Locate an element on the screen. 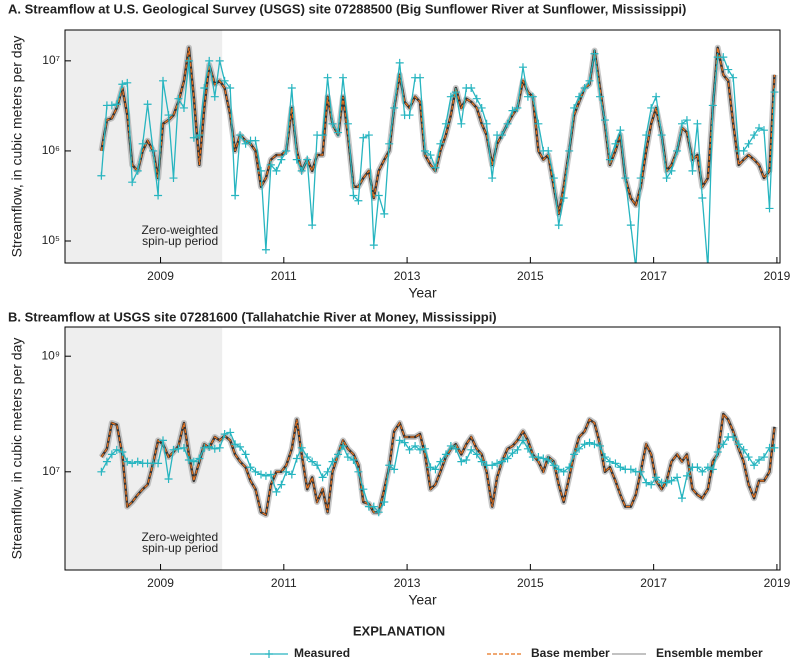 Image resolution: width=798 pixels, height=667 pixels. x-tick-label: 2013 is located at coordinates (407, 276).